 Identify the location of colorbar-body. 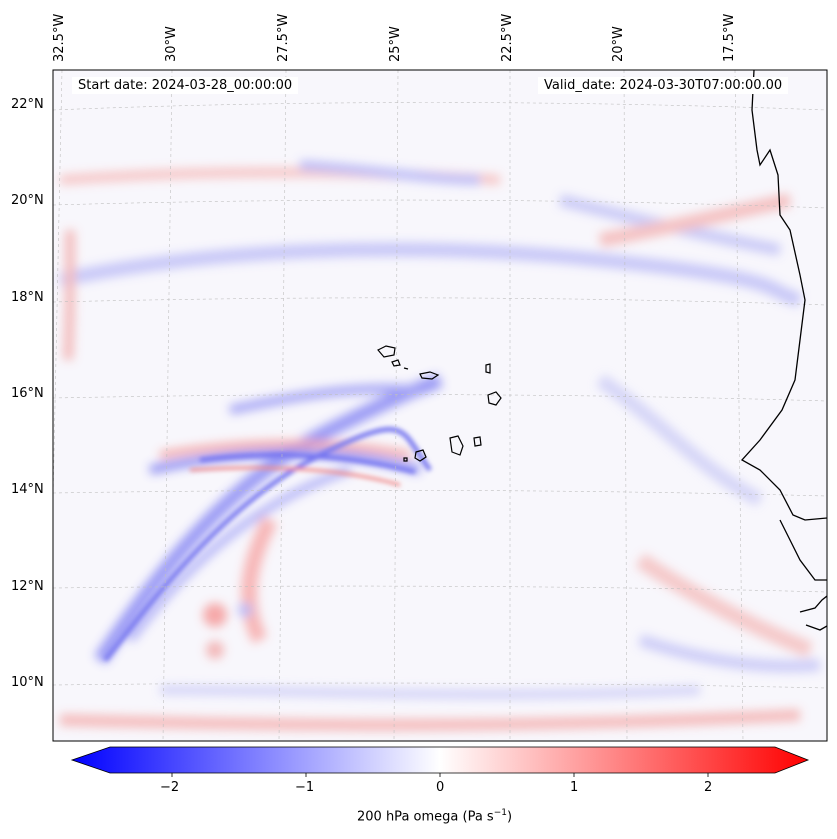
(440, 760).